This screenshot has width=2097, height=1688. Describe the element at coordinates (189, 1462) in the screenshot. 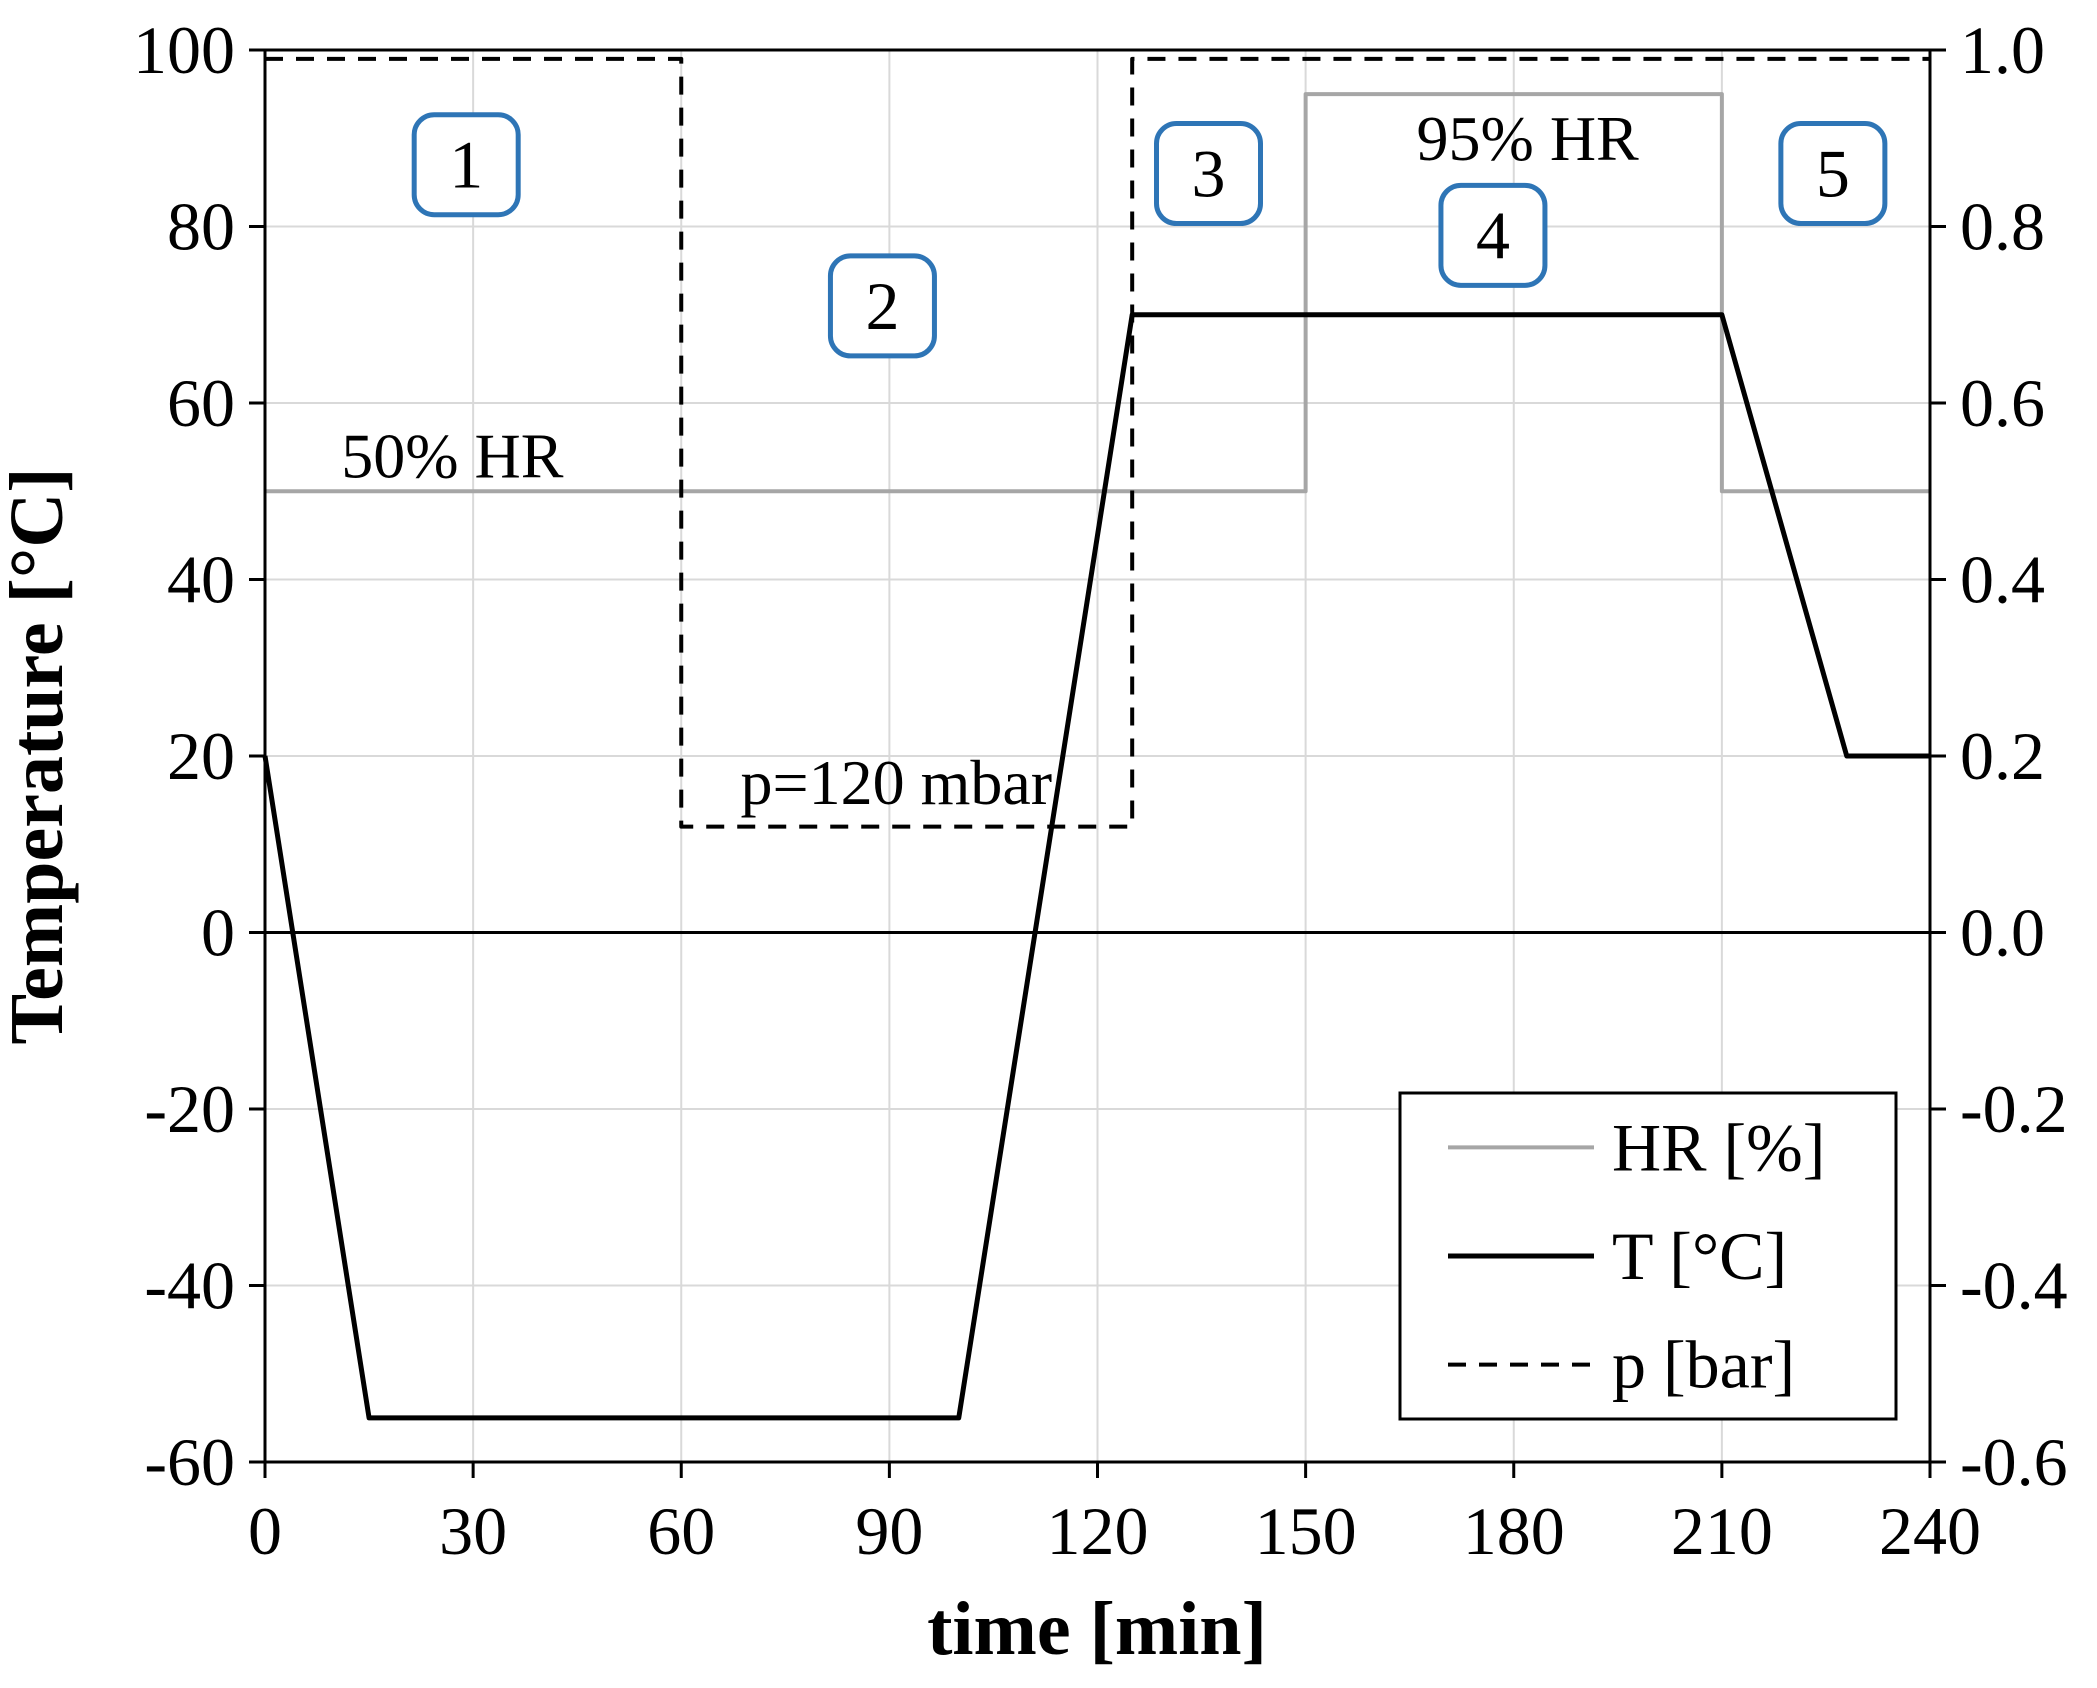

I see `left-tick-label: -60` at that location.